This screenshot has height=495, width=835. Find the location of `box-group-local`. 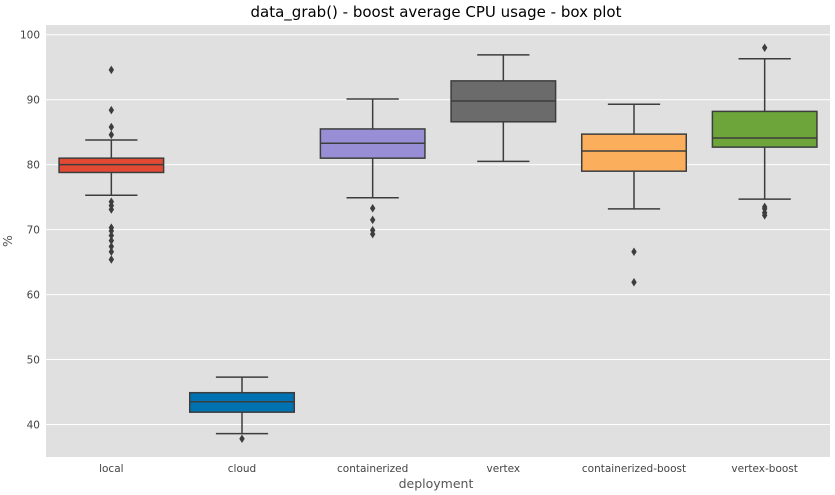

box-group-local is located at coordinates (111, 164).